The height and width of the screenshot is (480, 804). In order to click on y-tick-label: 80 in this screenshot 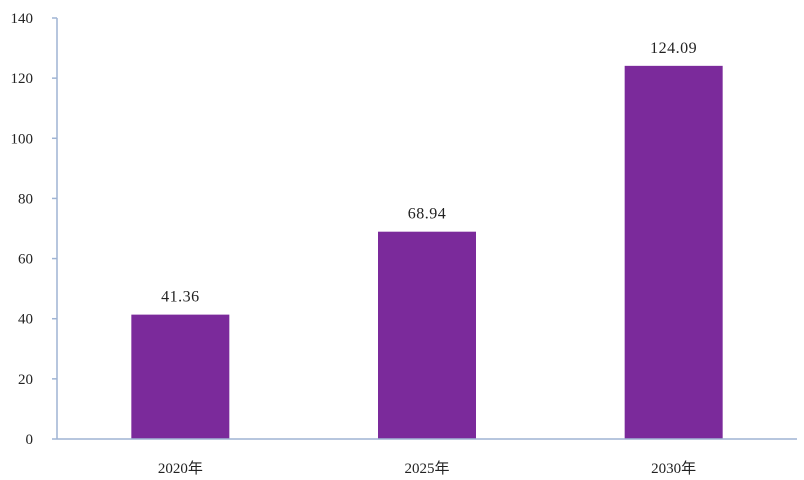, I will do `click(25, 199)`.